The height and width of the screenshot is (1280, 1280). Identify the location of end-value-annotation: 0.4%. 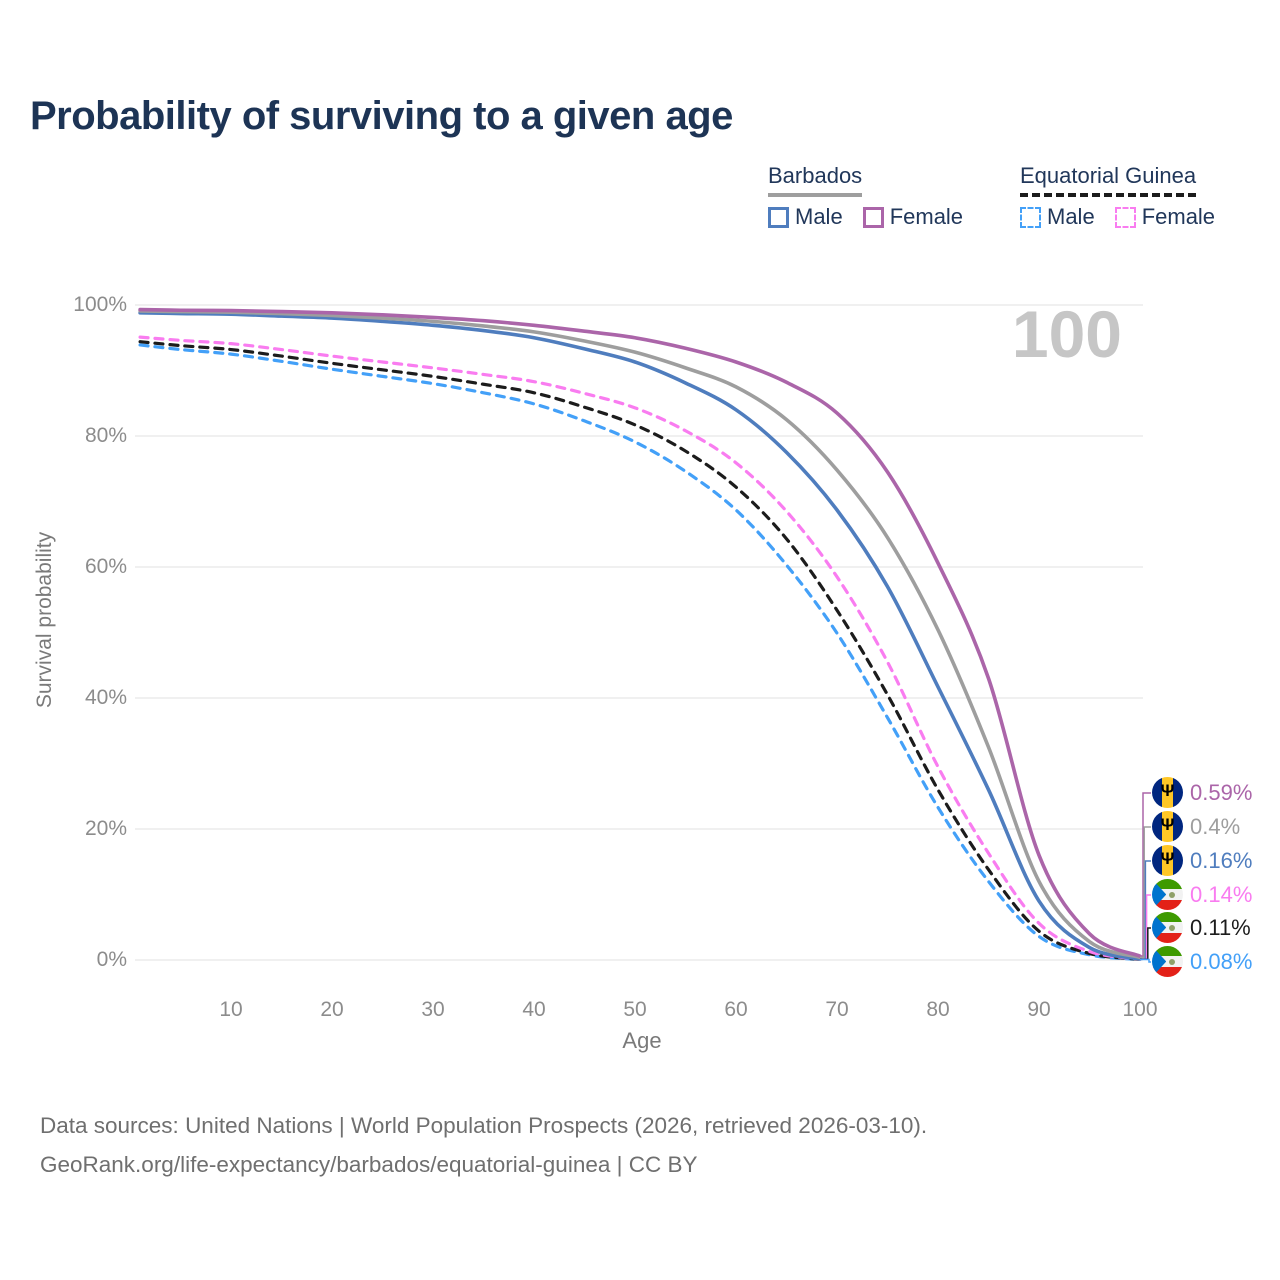
(1196, 826).